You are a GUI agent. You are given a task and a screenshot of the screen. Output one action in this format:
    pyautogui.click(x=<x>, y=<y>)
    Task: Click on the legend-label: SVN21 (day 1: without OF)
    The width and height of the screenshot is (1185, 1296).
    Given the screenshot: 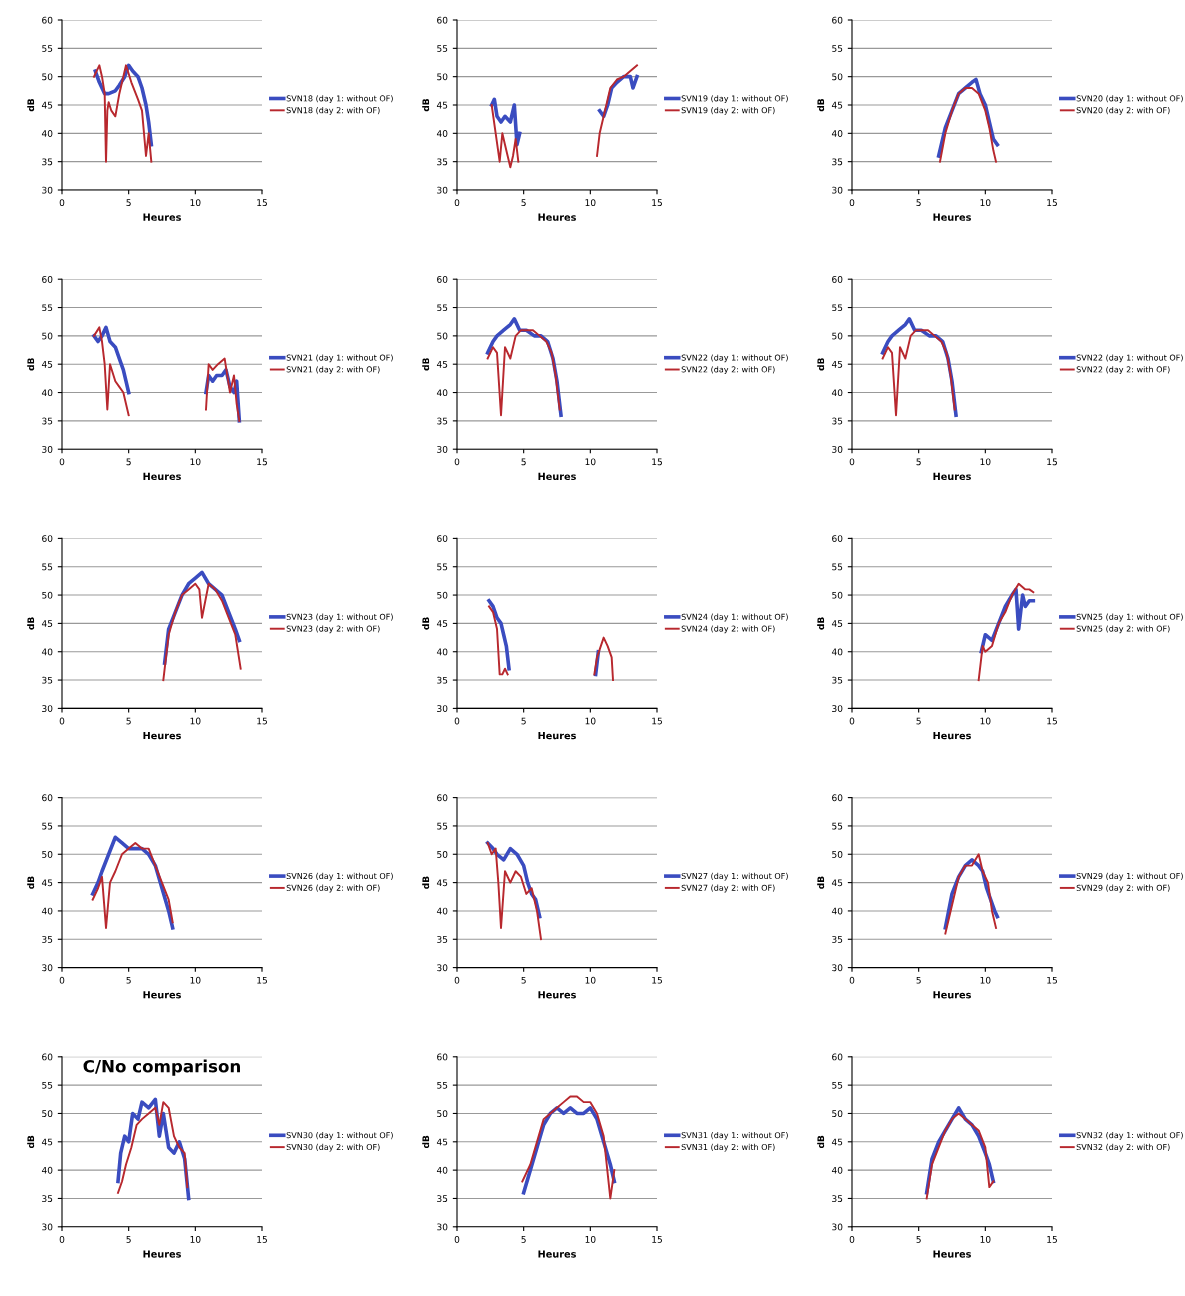 What is the action you would take?
    pyautogui.click(x=339, y=358)
    